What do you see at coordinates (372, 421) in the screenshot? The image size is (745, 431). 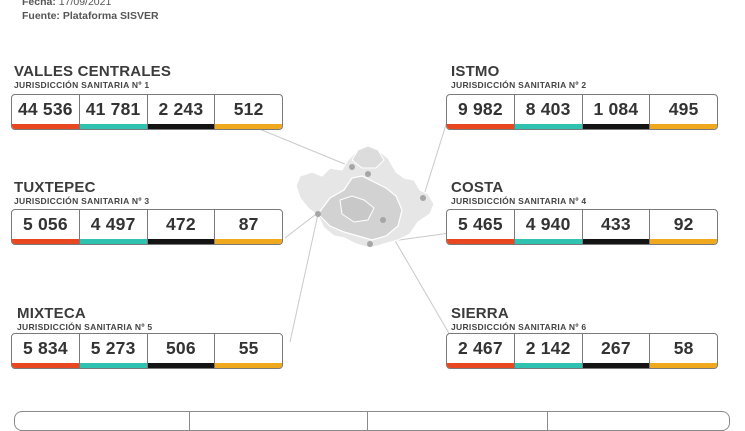 I see `bottom-summary-box` at bounding box center [372, 421].